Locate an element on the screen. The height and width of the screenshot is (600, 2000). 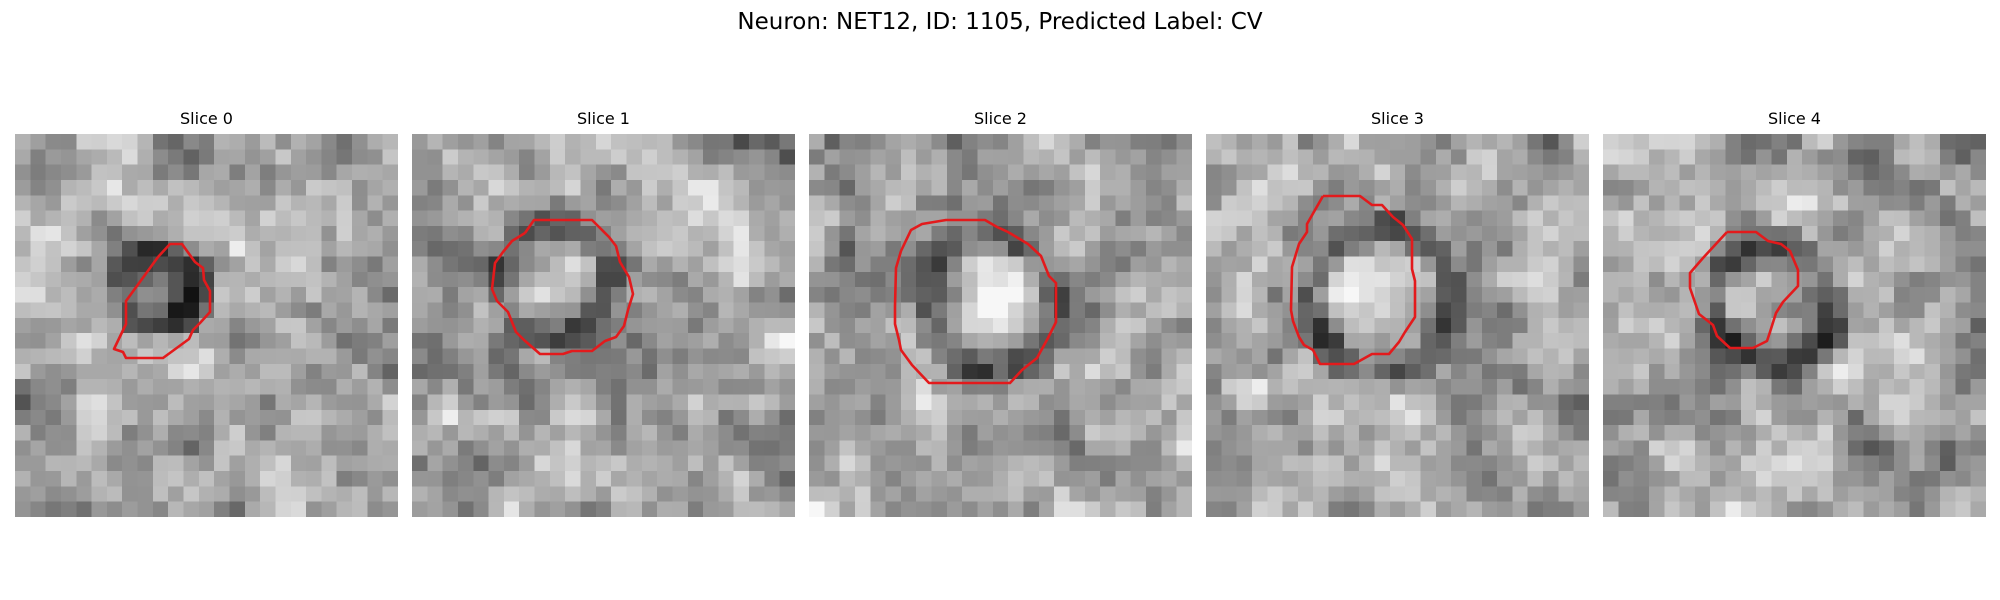
slice-panel-4: Slice 4 is located at coordinates (1794, 312).